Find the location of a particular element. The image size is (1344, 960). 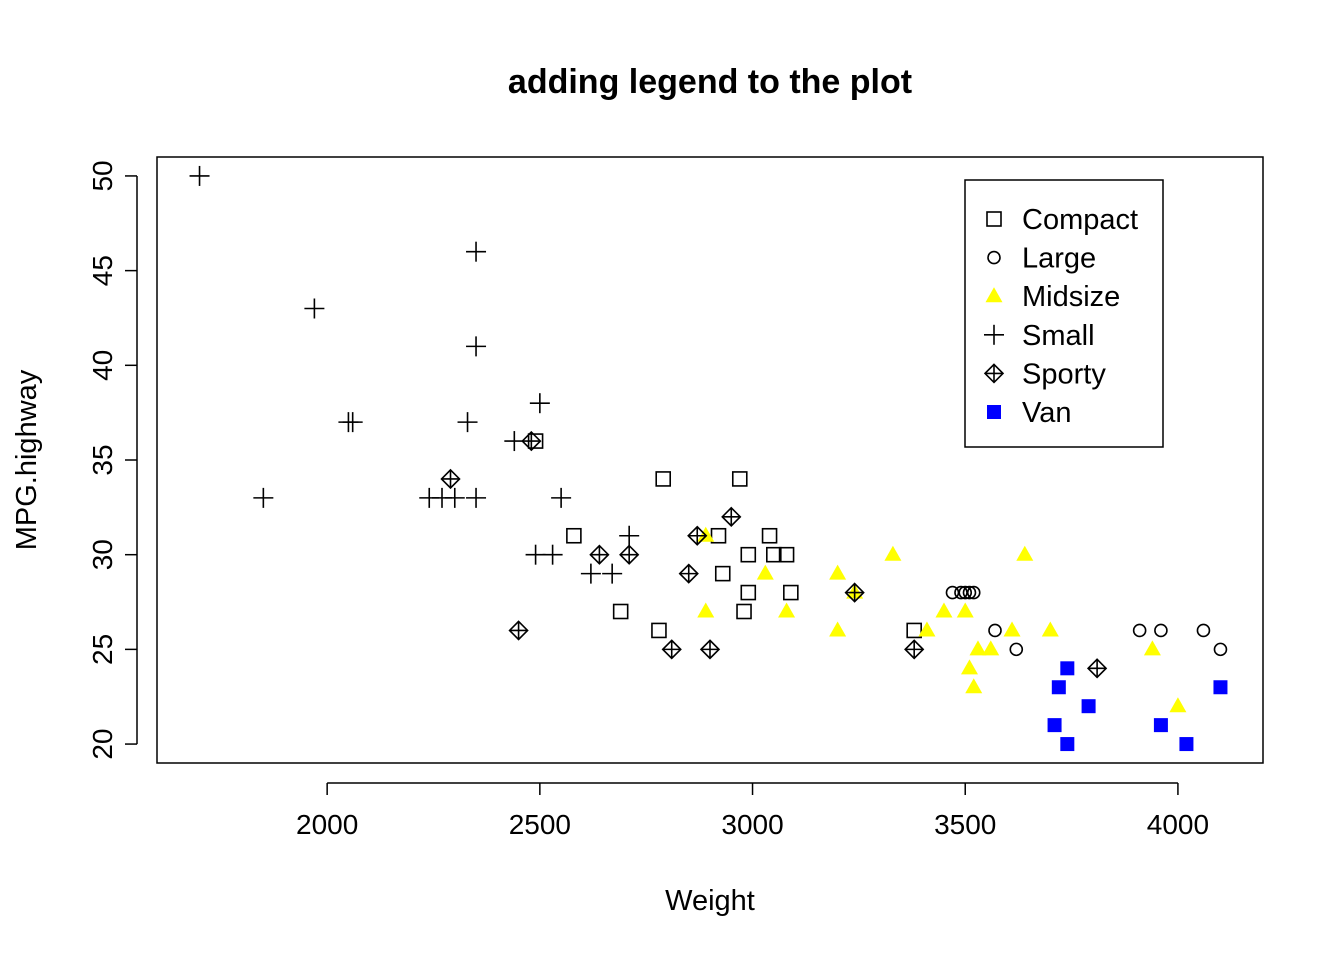

x-tick-label: 3000 is located at coordinates (752, 824).